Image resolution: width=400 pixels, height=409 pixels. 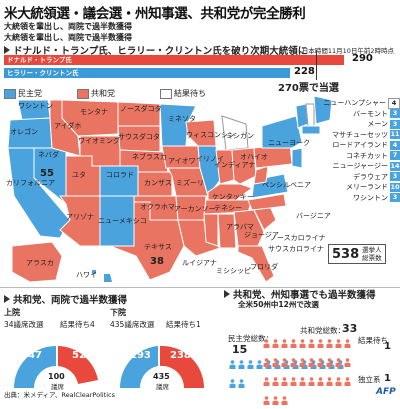 I want to click on label-southcarolina: サウスカロライナ, so click(x=296, y=249).